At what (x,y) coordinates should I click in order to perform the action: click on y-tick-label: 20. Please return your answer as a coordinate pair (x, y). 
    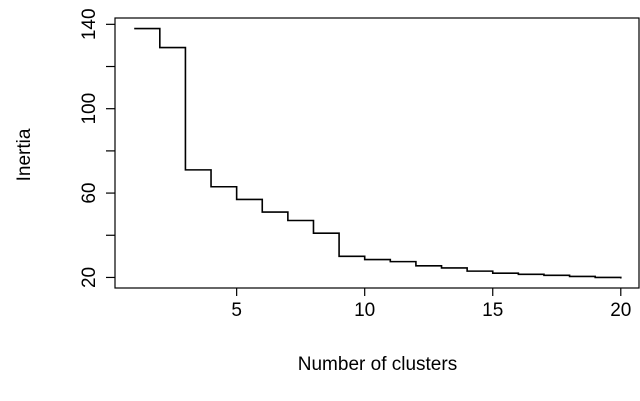
    Looking at the image, I should click on (89, 277).